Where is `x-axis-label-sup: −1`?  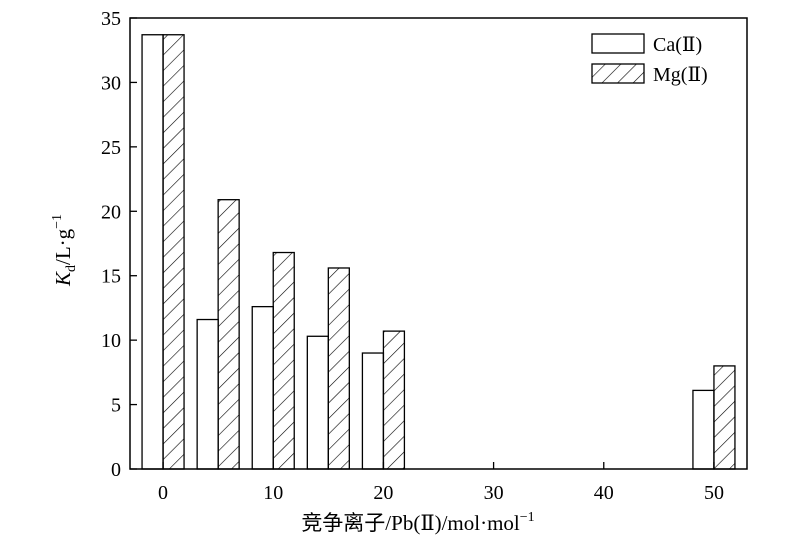 x-axis-label-sup: −1 is located at coordinates (527, 517).